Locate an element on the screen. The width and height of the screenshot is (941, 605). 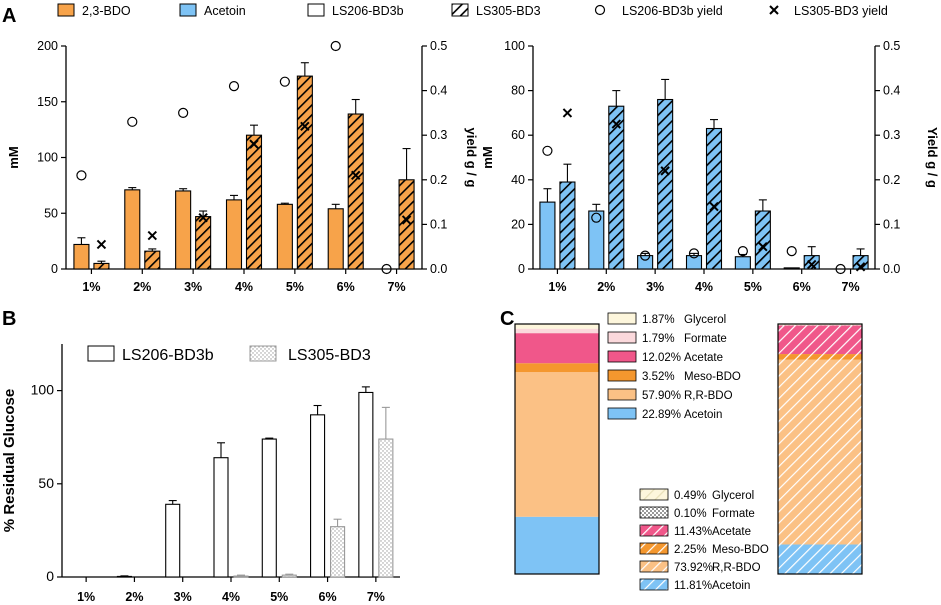
legend-c2-pct-acetoin: 11.81% is located at coordinates (693, 586).